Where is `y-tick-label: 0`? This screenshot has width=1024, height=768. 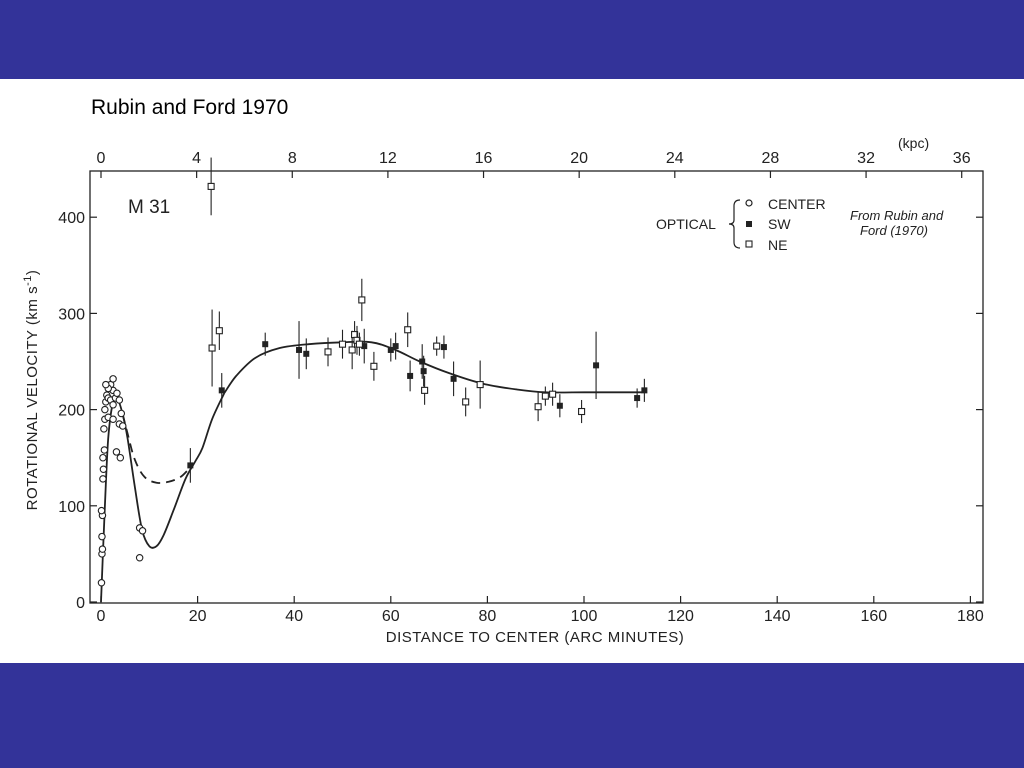
y-tick-label: 0 is located at coordinates (80, 603).